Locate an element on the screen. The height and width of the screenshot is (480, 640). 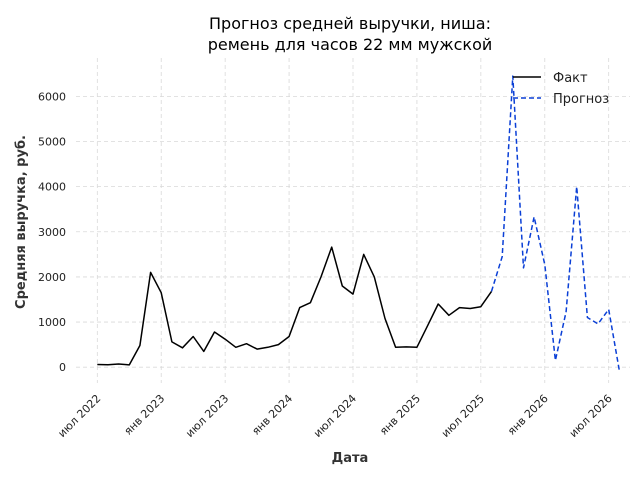
legend: Факт Прогноз is located at coordinates (561, 89).